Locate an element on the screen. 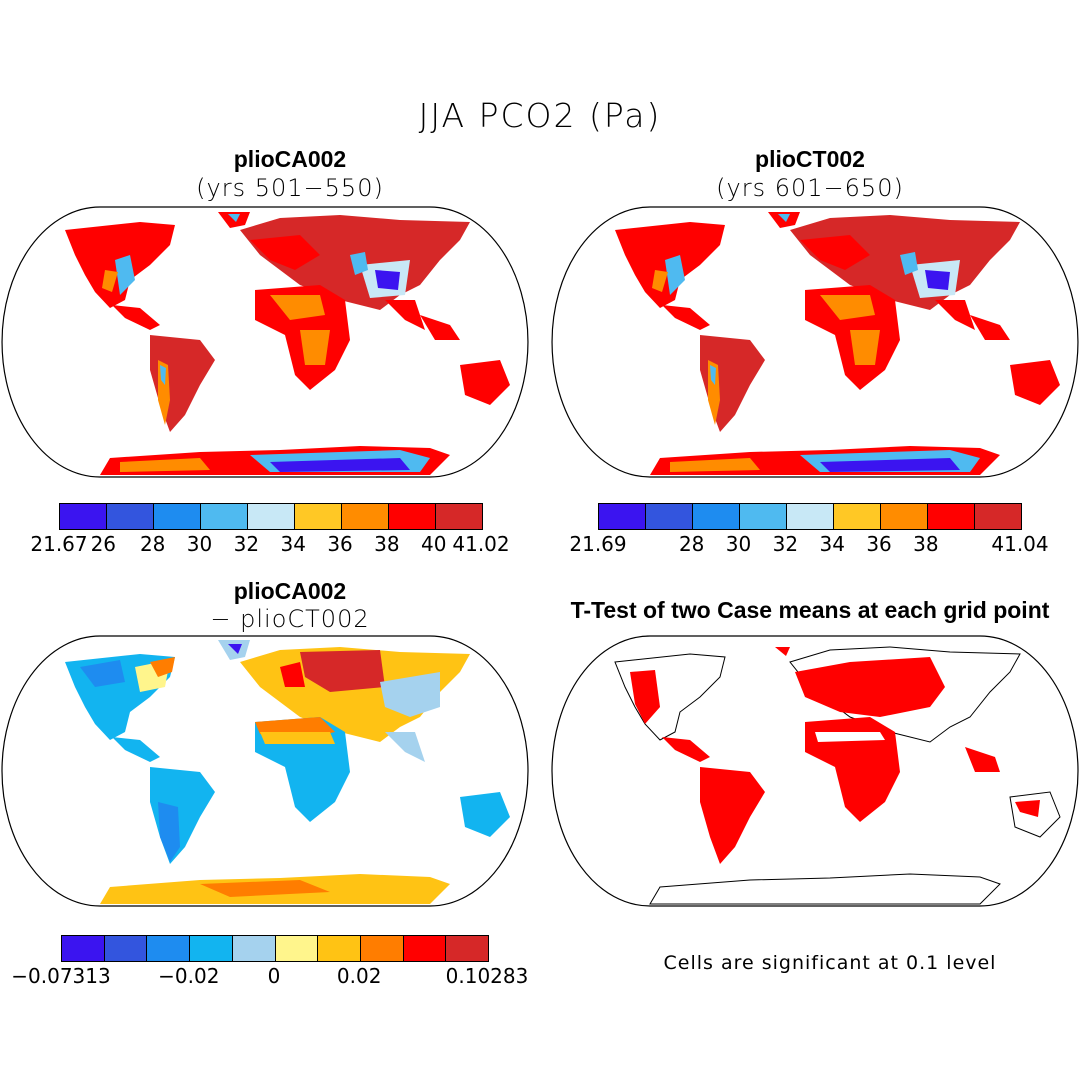 The height and width of the screenshot is (1080, 1080). panel-b-land is located at coordinates (837, 343).